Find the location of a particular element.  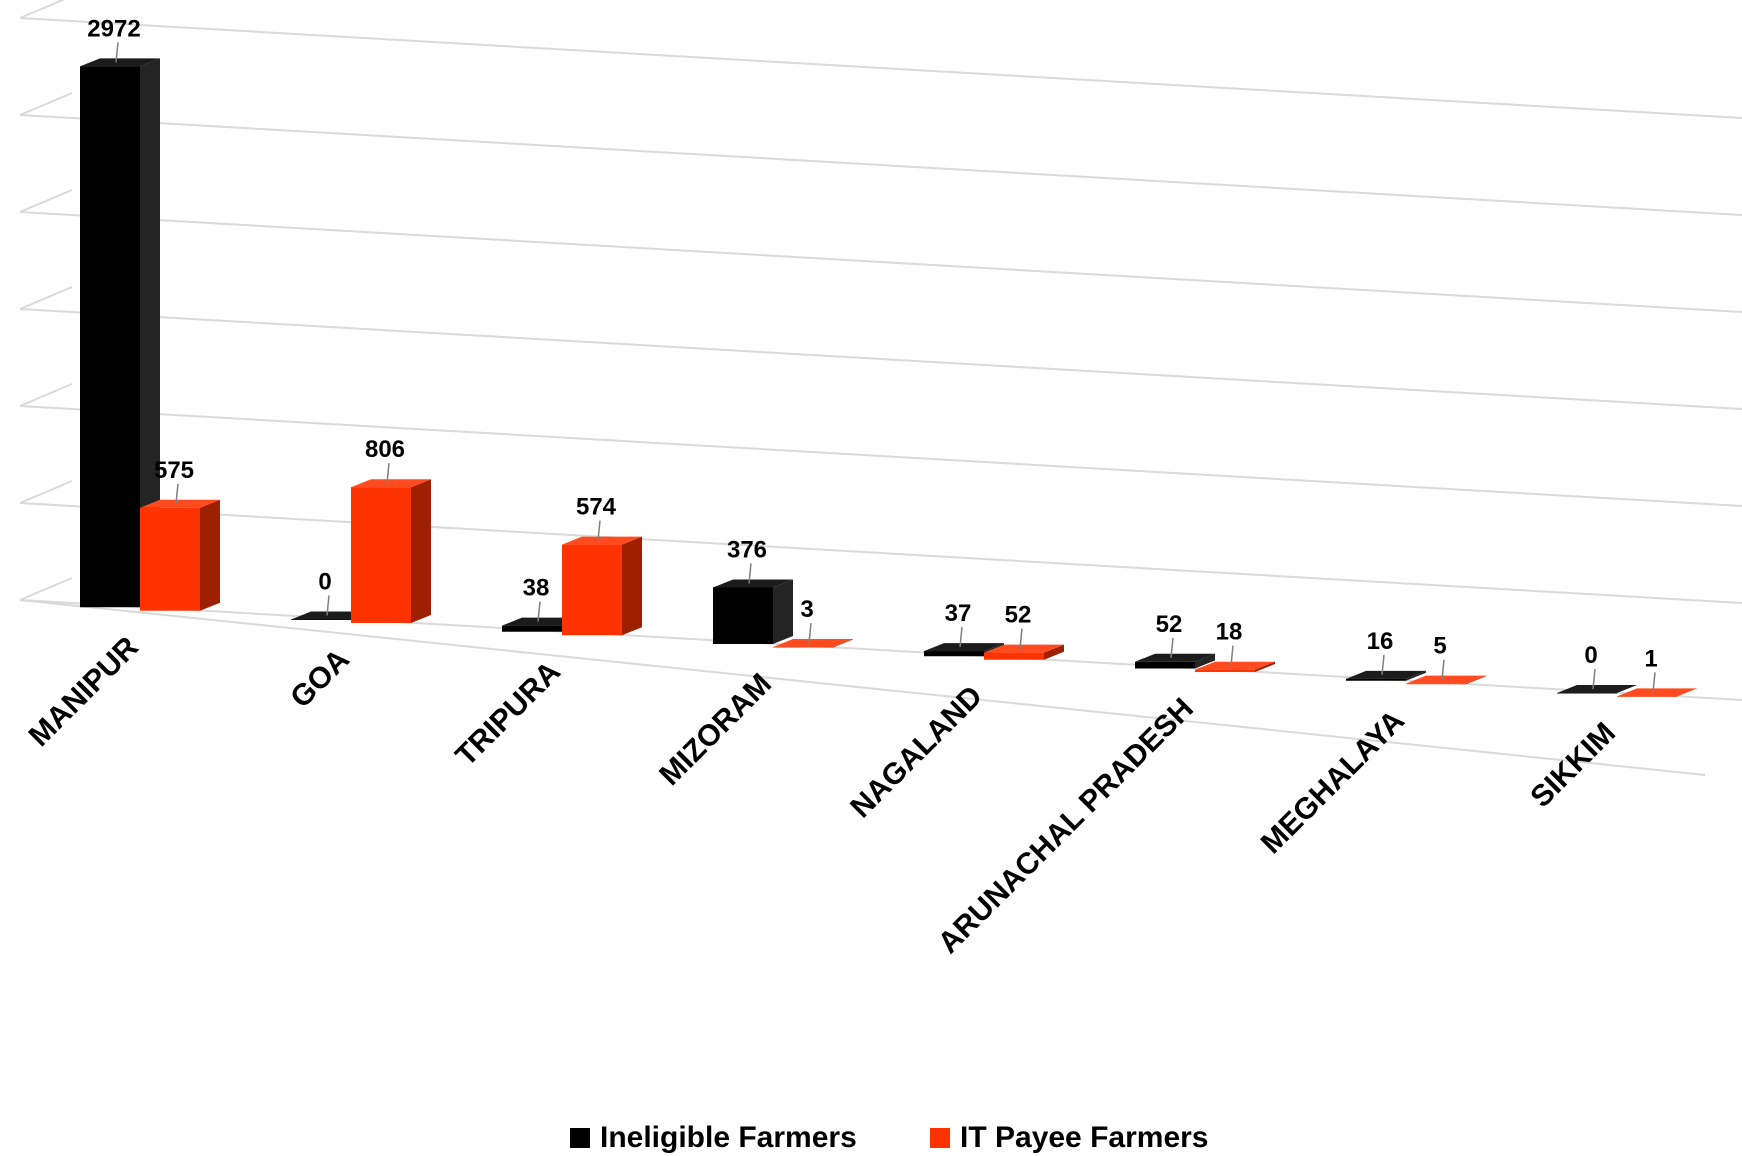

category-label: MEGHALAYA is located at coordinates (1333, 782).